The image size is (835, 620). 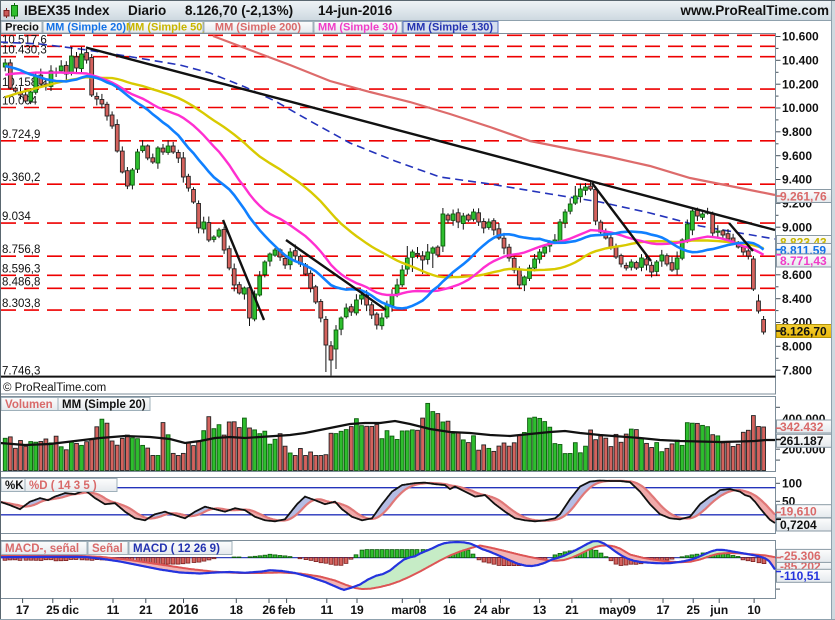 I want to click on svg-text: MACD-, señal, so click(x=42, y=549).